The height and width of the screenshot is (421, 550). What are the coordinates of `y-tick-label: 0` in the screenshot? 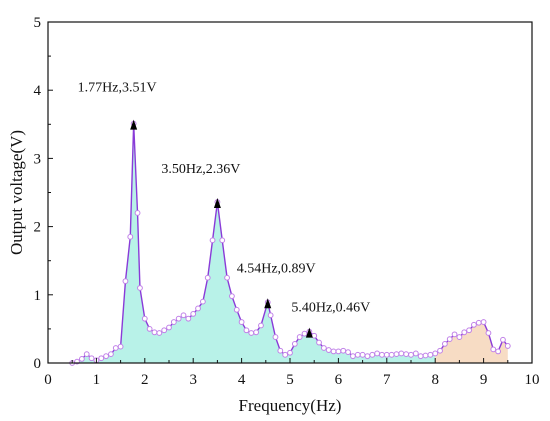 It's located at (38, 364).